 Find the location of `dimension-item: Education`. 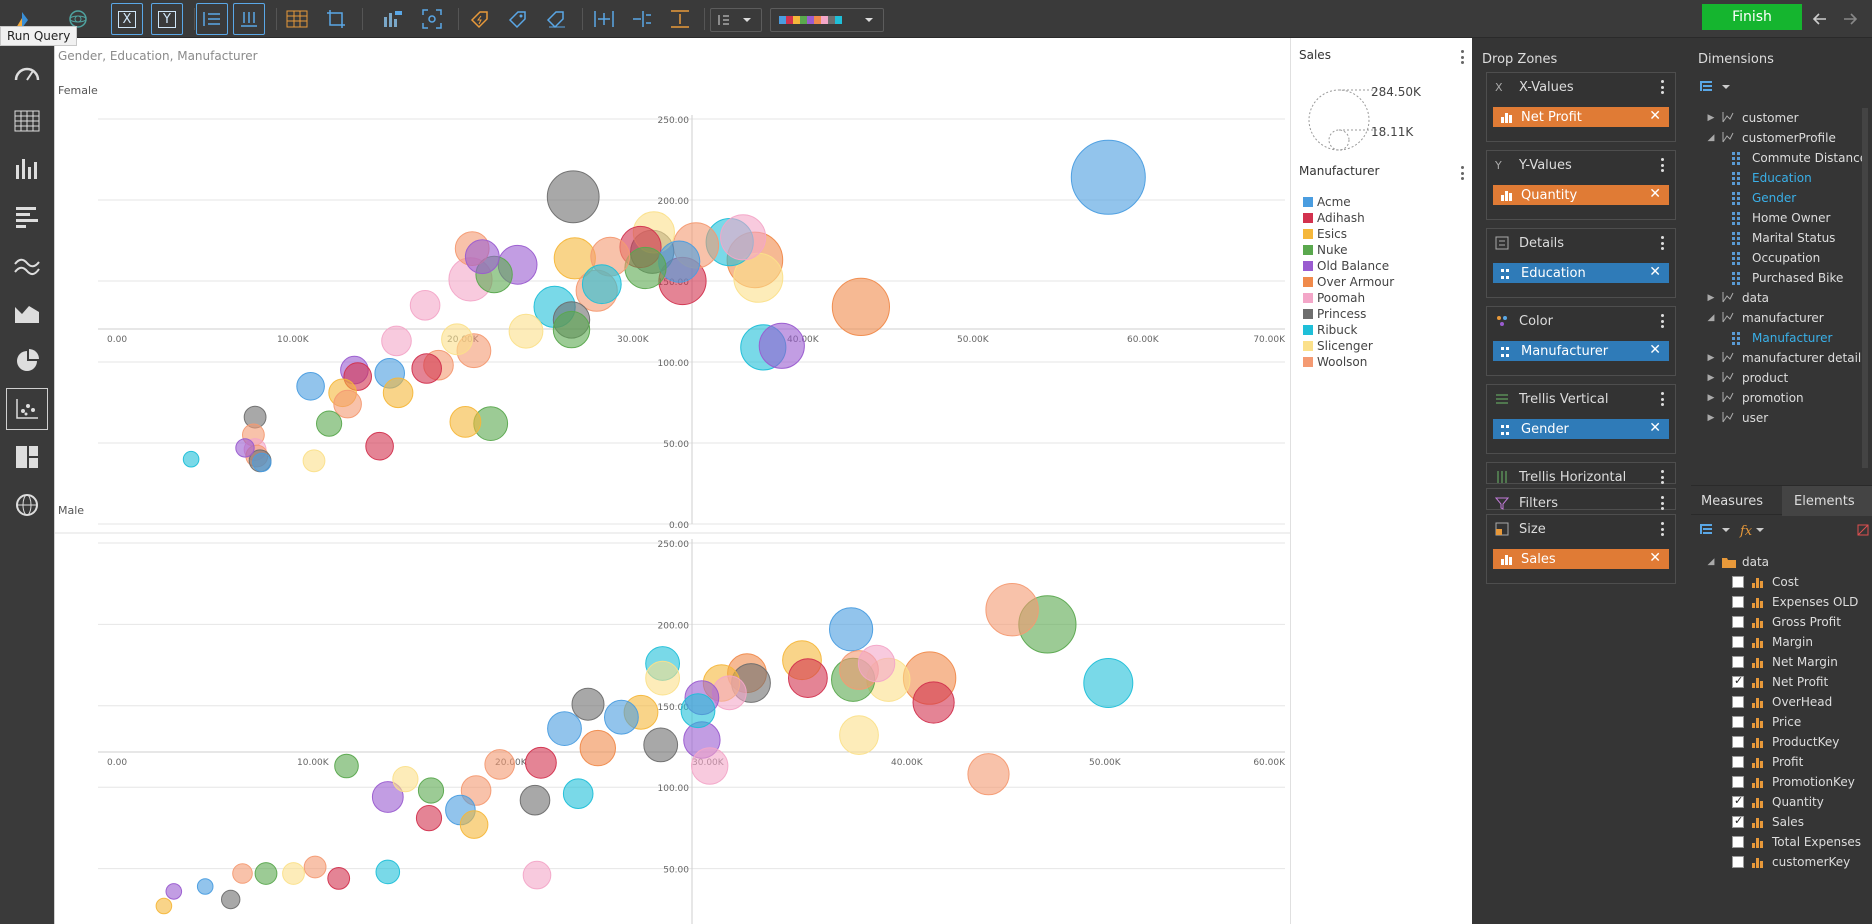

dimension-item: Education is located at coordinates (1772, 178).